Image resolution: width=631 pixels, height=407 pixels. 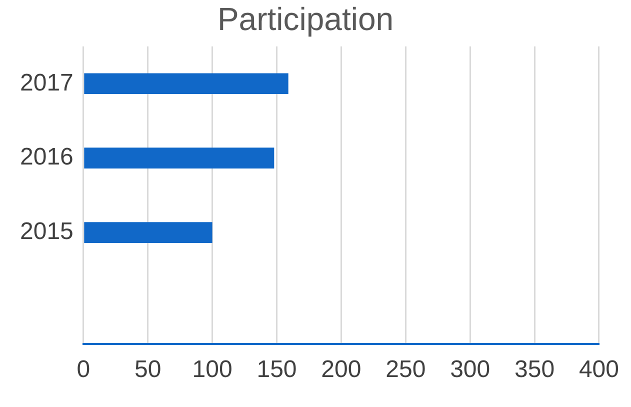 What do you see at coordinates (534, 370) in the screenshot?
I see `x-tick-label: 350` at bounding box center [534, 370].